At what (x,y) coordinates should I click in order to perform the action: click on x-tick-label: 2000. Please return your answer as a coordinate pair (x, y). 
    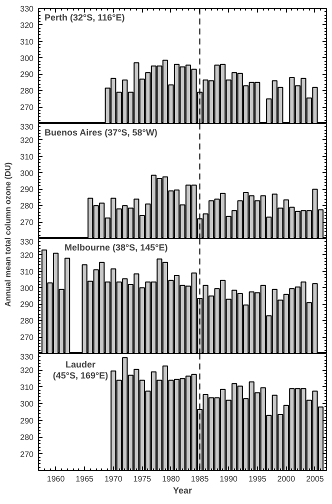
    Looking at the image, I should click on (286, 479).